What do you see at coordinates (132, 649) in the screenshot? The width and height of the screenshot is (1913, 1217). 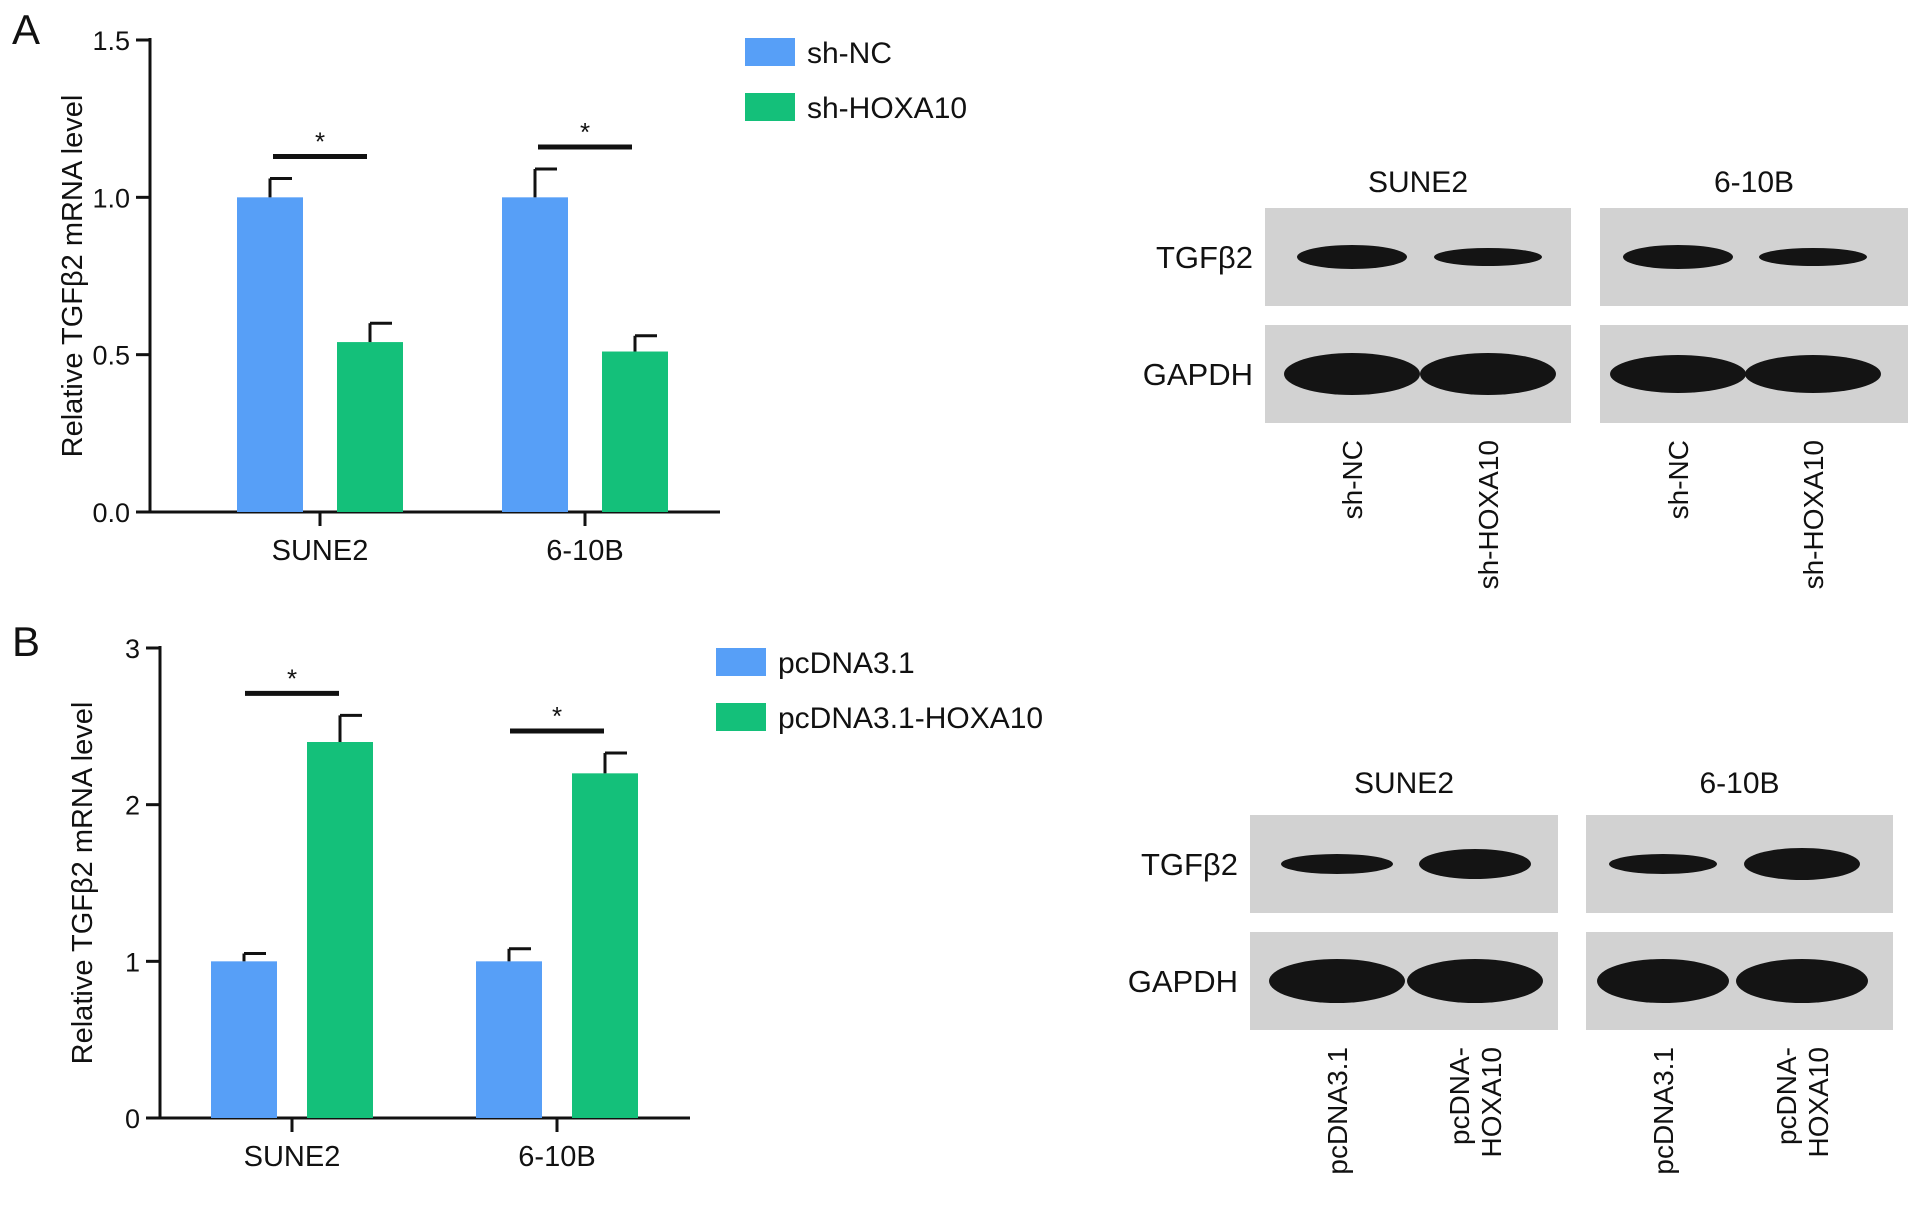 I see `y-tick-label: 3` at bounding box center [132, 649].